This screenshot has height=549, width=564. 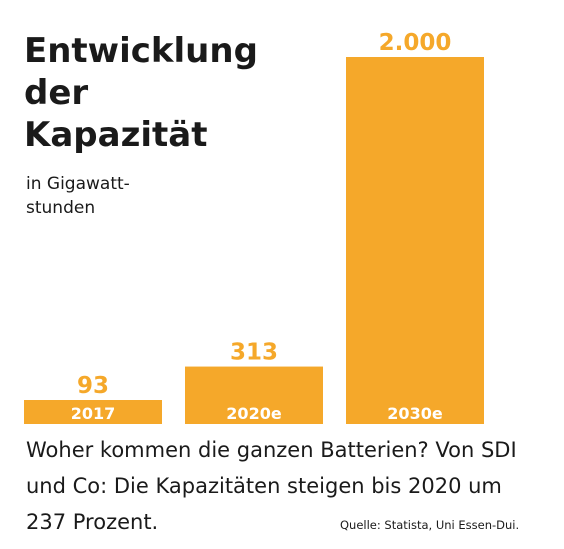 What do you see at coordinates (430, 525) in the screenshot?
I see `source-note: Quelle: Statista, Uni Essen-Dui.` at bounding box center [430, 525].